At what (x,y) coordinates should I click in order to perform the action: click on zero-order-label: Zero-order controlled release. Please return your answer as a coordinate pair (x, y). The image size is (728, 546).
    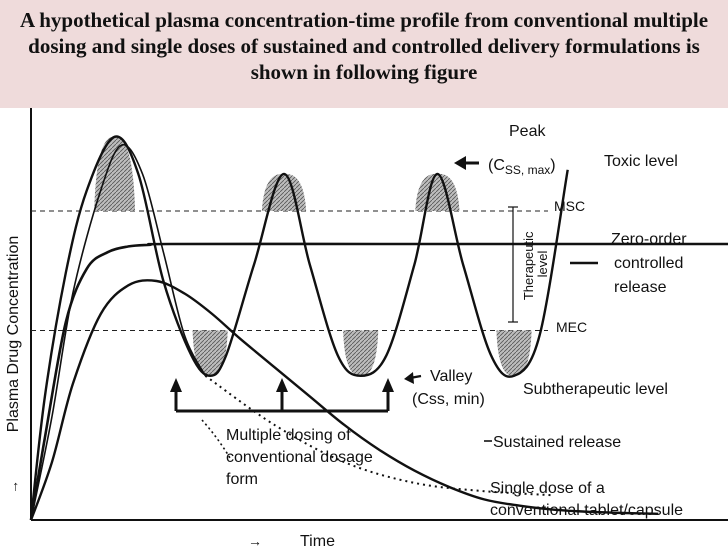
    Looking at the image, I should click on (651, 263).